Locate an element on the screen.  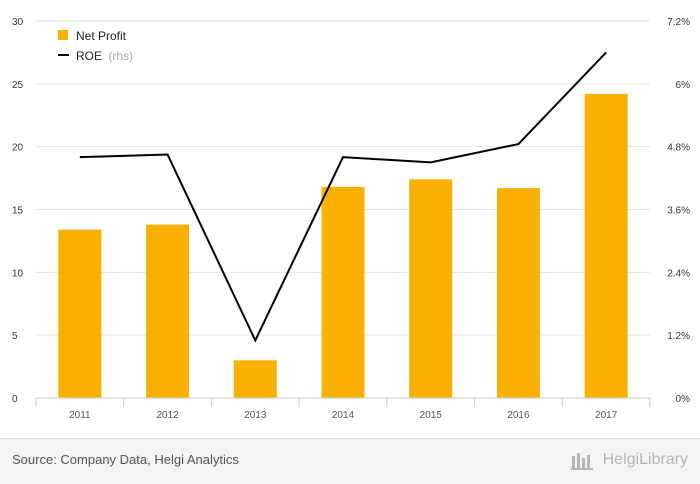
left-axis-tick-label: 20 is located at coordinates (18, 148).